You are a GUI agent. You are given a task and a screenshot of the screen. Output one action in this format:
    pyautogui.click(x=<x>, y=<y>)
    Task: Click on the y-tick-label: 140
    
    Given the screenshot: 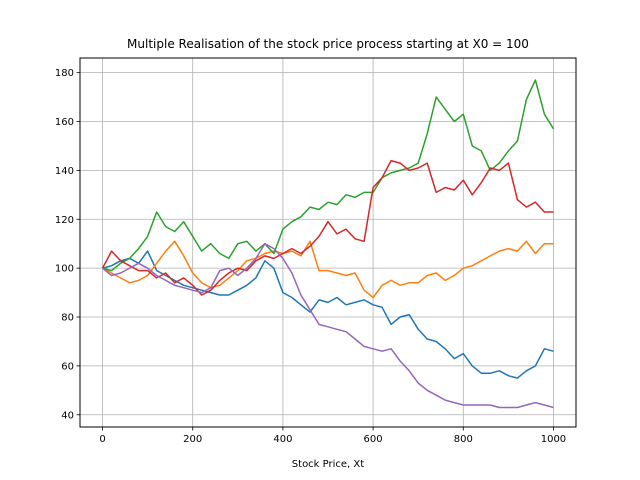 What is the action you would take?
    pyautogui.click(x=64, y=171)
    